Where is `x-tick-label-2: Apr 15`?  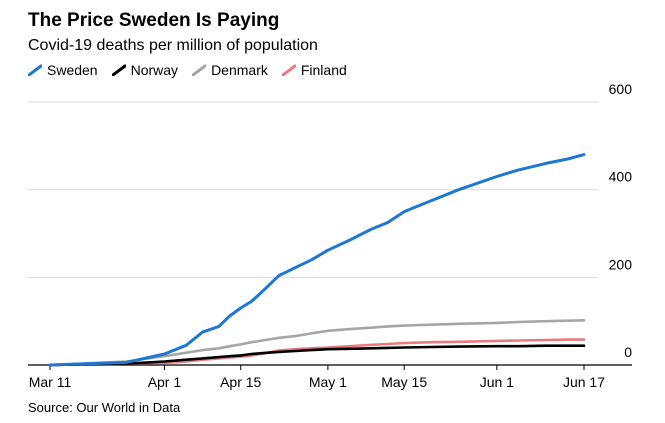
x-tick-label-2: Apr 15 is located at coordinates (240, 382).